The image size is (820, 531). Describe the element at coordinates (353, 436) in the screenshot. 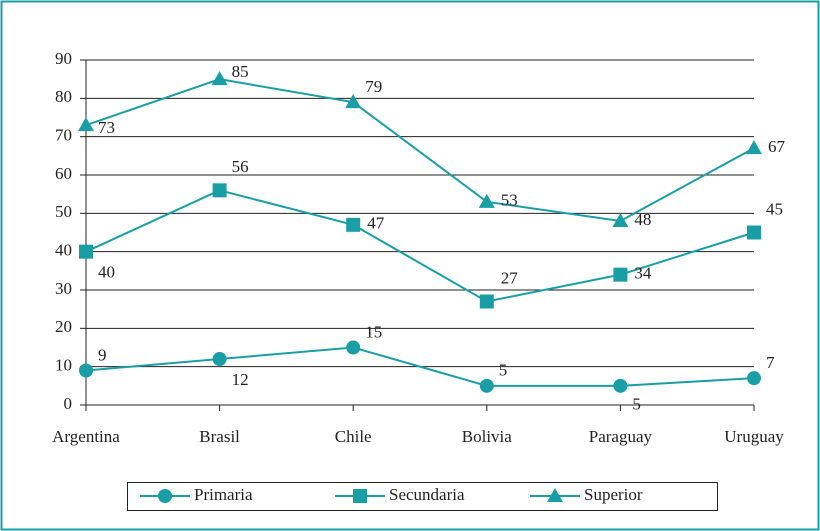

I see `x-tick-label: Chile` at that location.